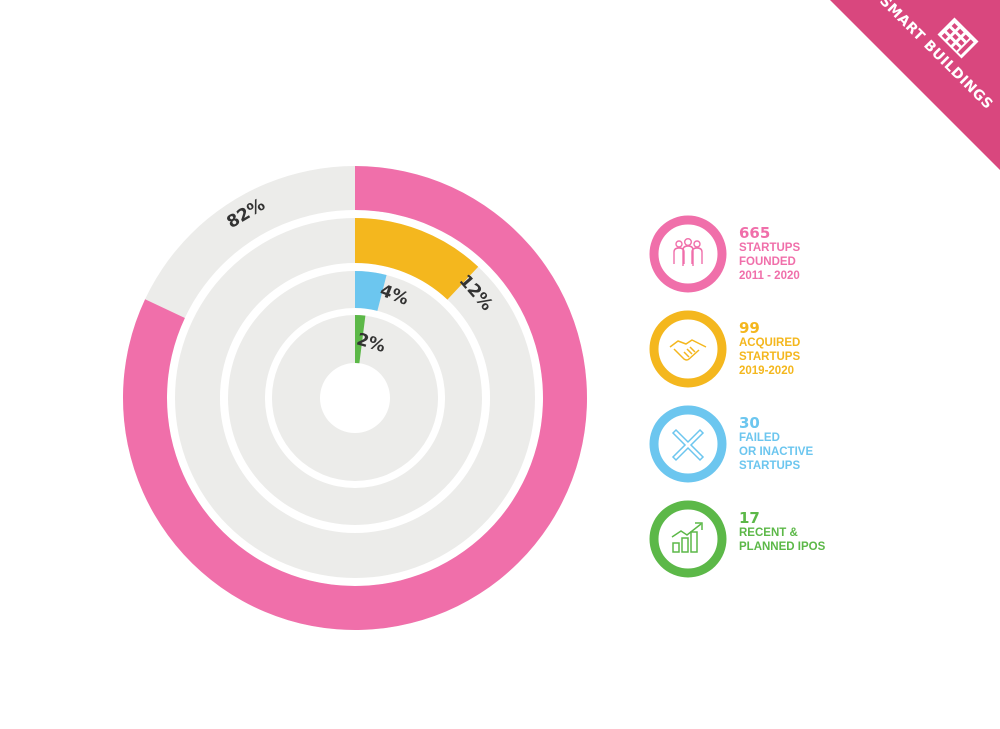 The image size is (1000, 729). What do you see at coordinates (688, 539) in the screenshot?
I see `growth-chart-icon` at bounding box center [688, 539].